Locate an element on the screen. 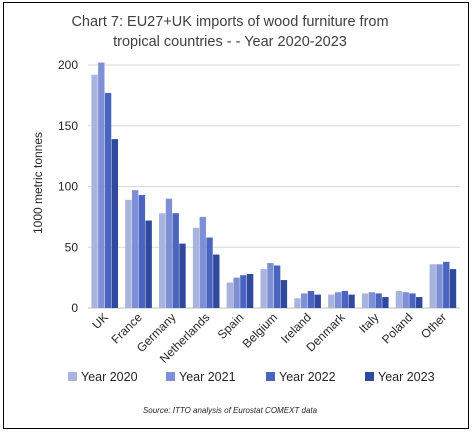 The width and height of the screenshot is (474, 433). bar-ireland-year-2021 is located at coordinates (304, 300).